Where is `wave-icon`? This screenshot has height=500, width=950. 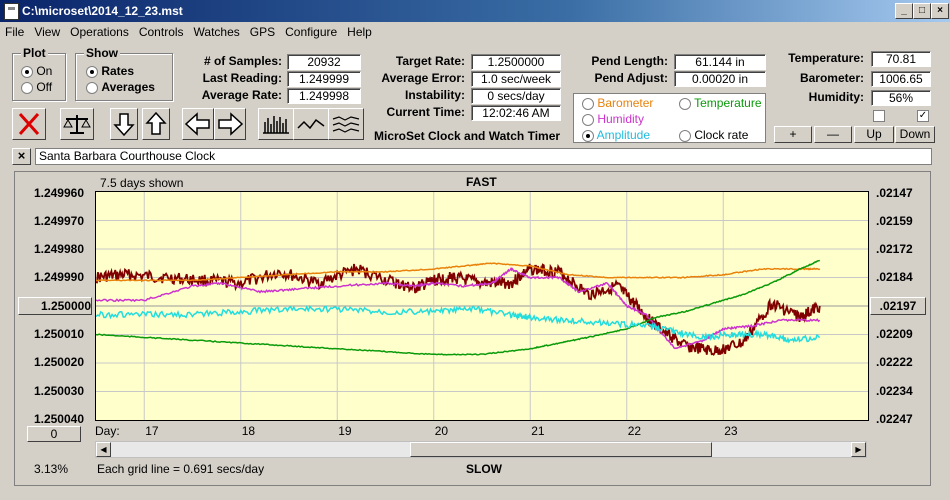
wave-icon is located at coordinates (311, 124).